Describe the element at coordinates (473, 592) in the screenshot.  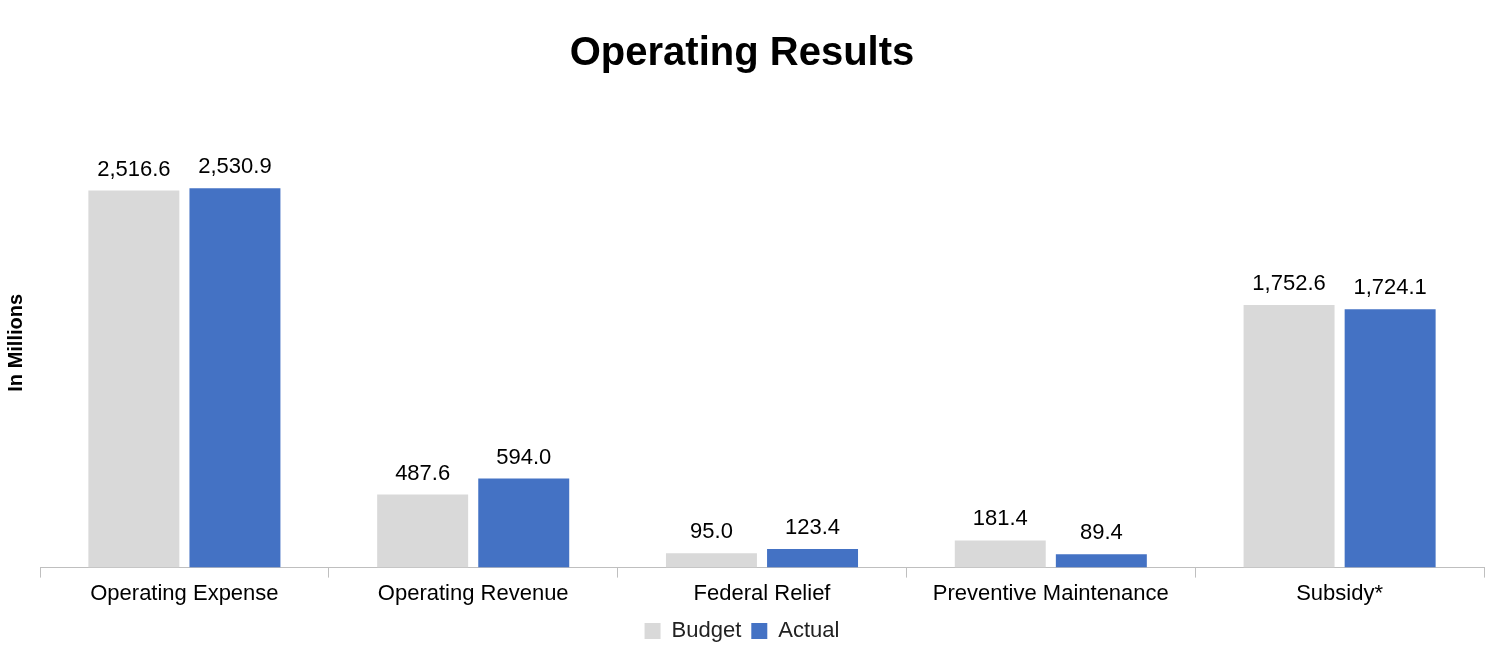
I see `x-tick-label: Operating Revenue` at that location.